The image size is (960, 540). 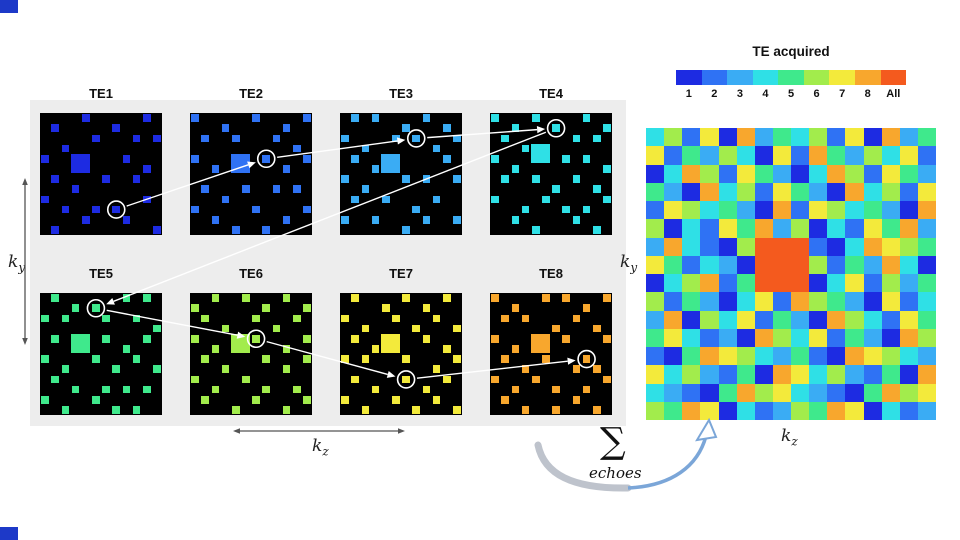 What do you see at coordinates (13, 262) in the screenshot?
I see `ky-axis-letter: k` at bounding box center [13, 262].